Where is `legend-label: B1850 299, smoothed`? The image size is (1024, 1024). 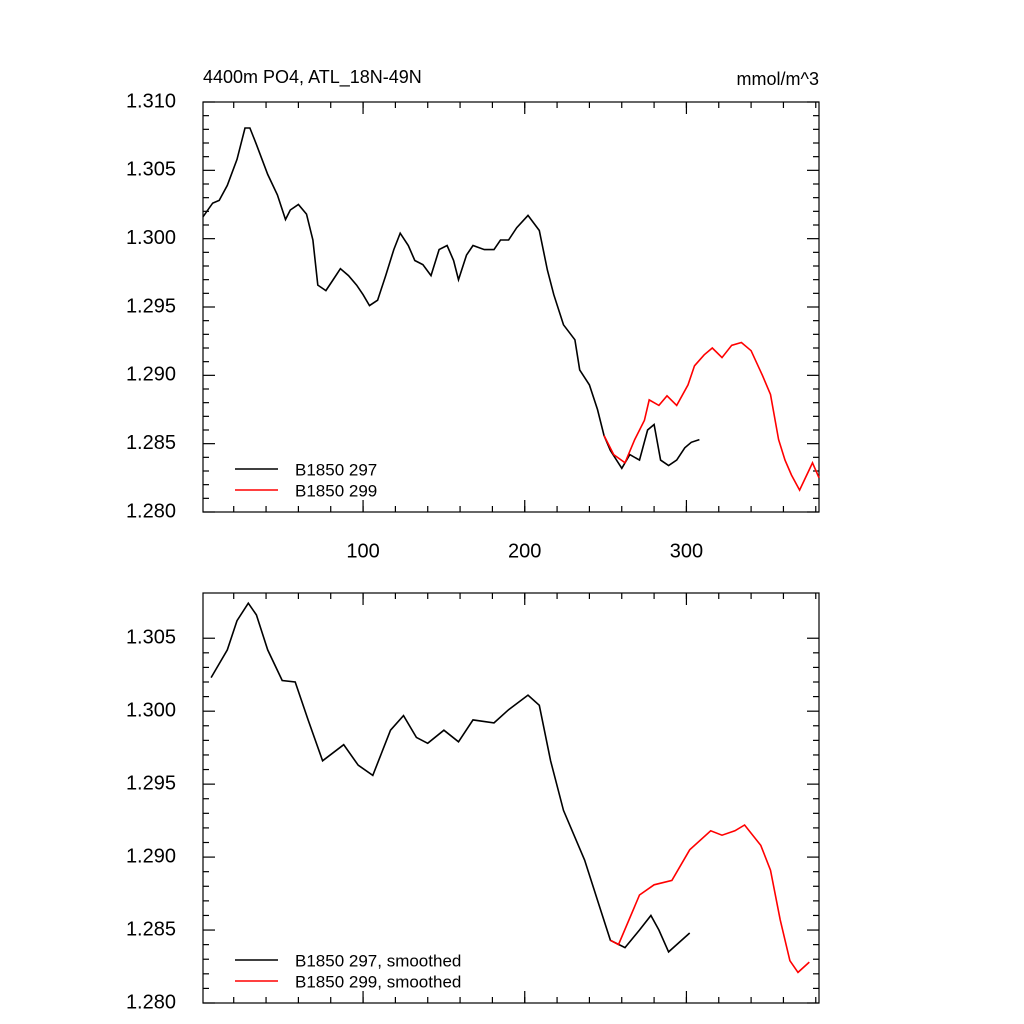 legend-label: B1850 299, smoothed is located at coordinates (378, 981).